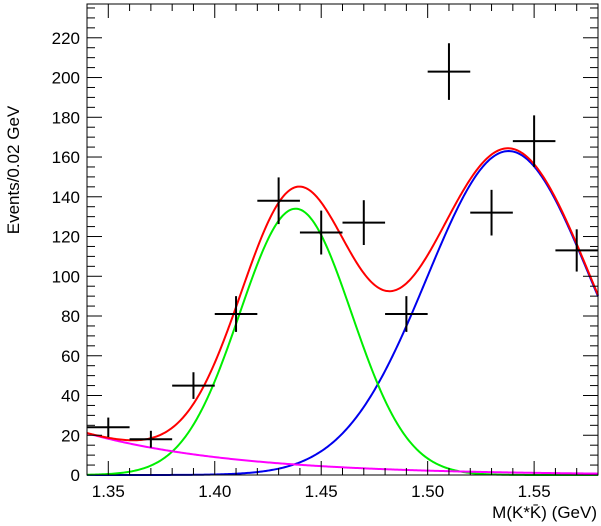 Image resolution: width=601 pixels, height=526 pixels. Describe the element at coordinates (427, 491) in the screenshot. I see `x-tick-label: 1.50` at that location.